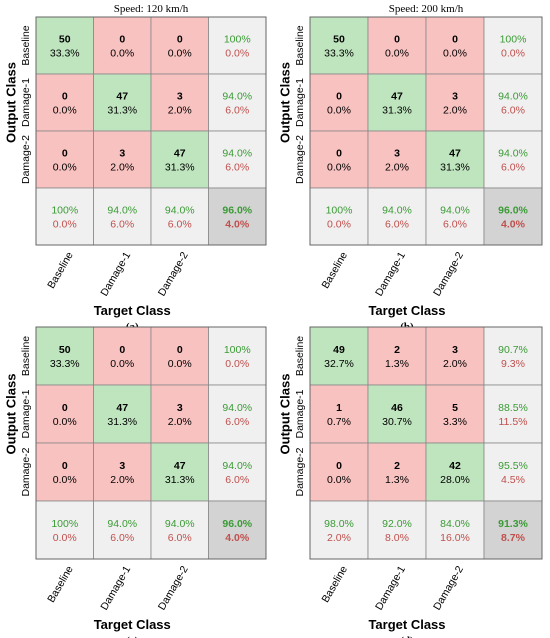  What do you see at coordinates (455, 225) in the screenshot?
I see `col-error: 6.0%` at bounding box center [455, 225].